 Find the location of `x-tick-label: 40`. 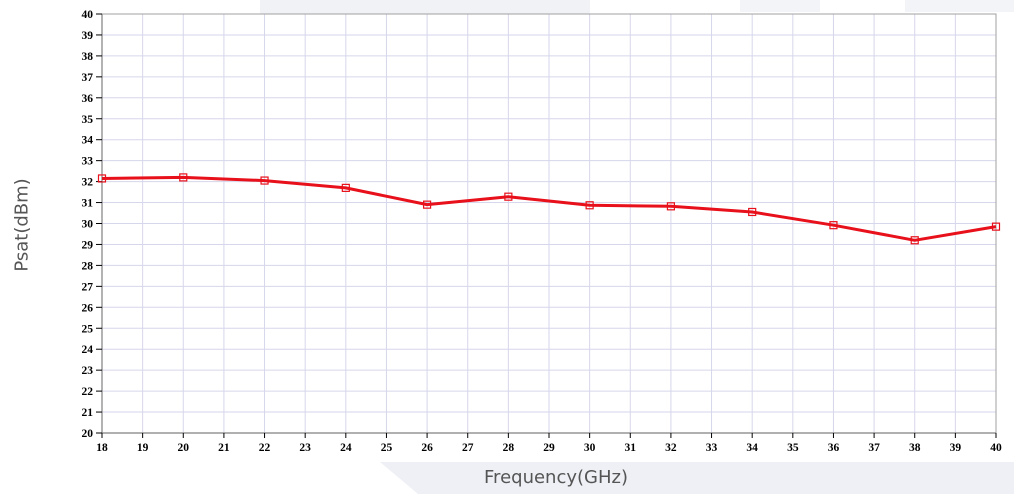

x-tick-label: 40 is located at coordinates (996, 448).